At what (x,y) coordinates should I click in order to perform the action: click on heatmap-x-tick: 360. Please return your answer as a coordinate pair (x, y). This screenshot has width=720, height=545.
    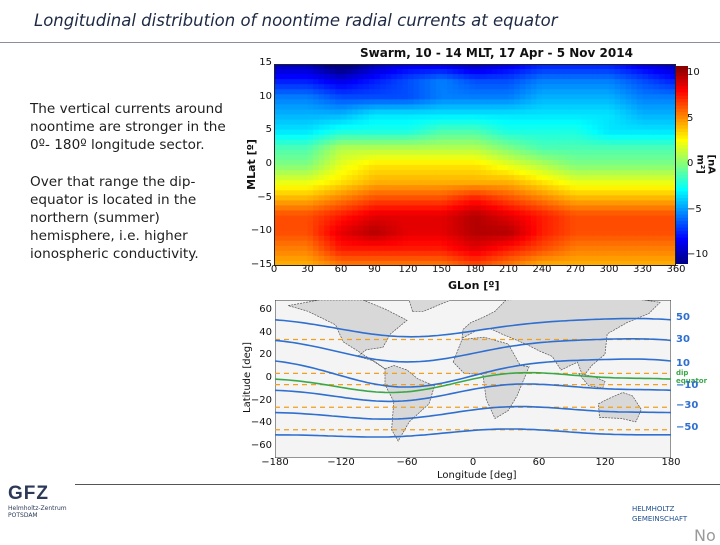
    Looking at the image, I should click on (676, 269).